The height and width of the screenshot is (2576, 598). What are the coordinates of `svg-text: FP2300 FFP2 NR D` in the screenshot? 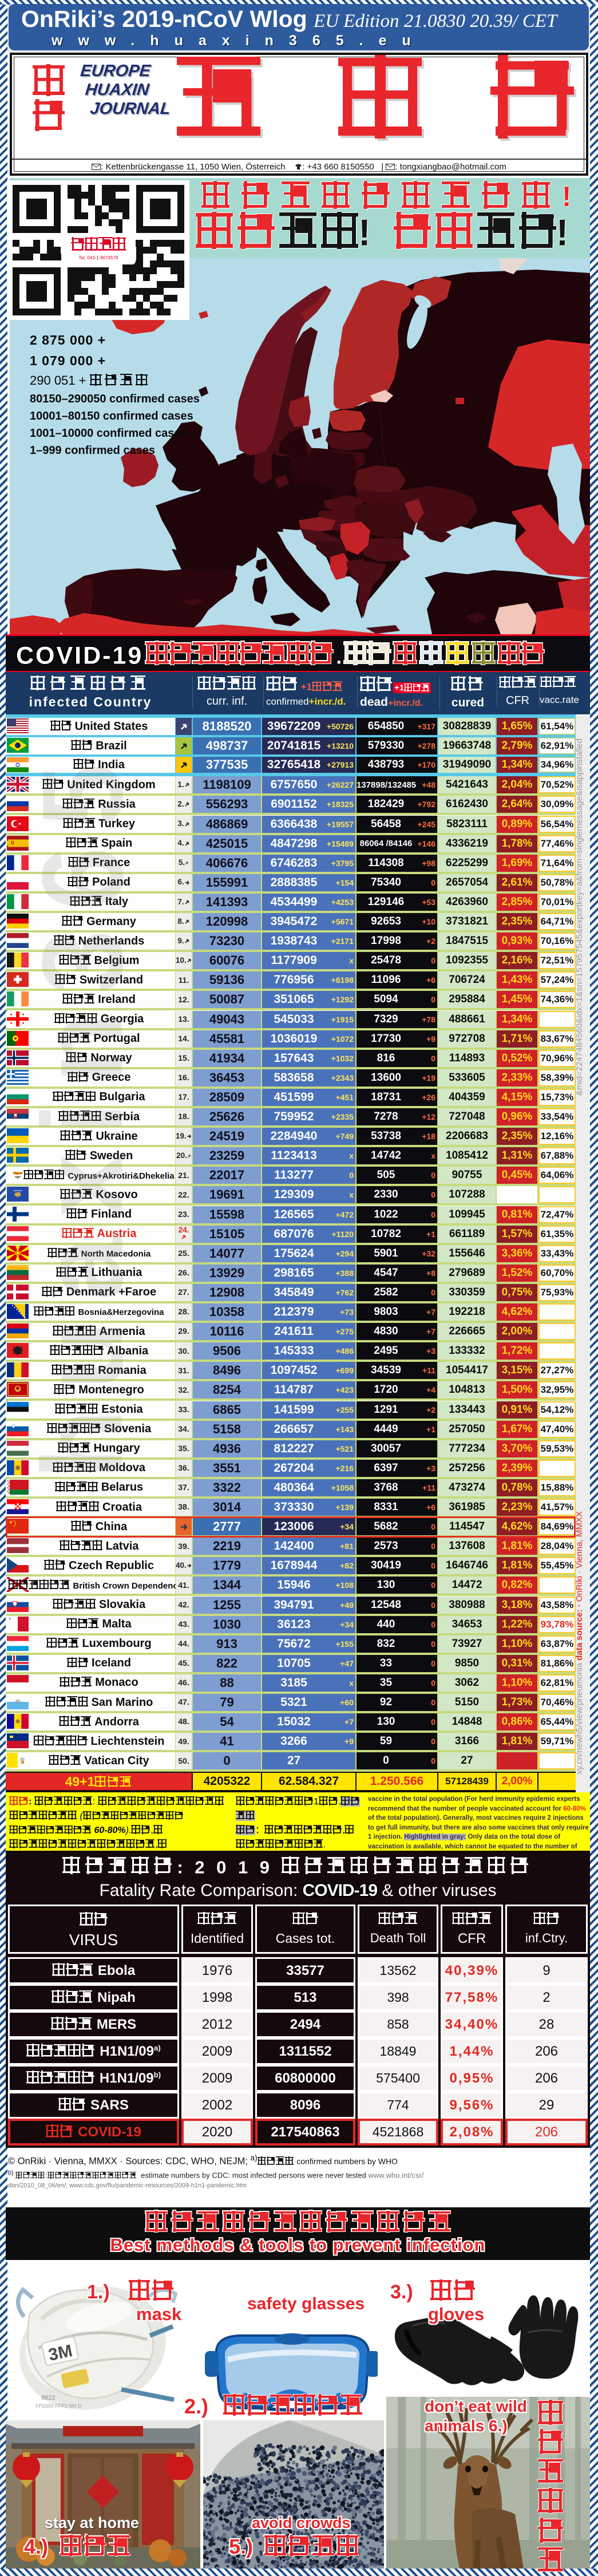 It's located at (59, 2406).